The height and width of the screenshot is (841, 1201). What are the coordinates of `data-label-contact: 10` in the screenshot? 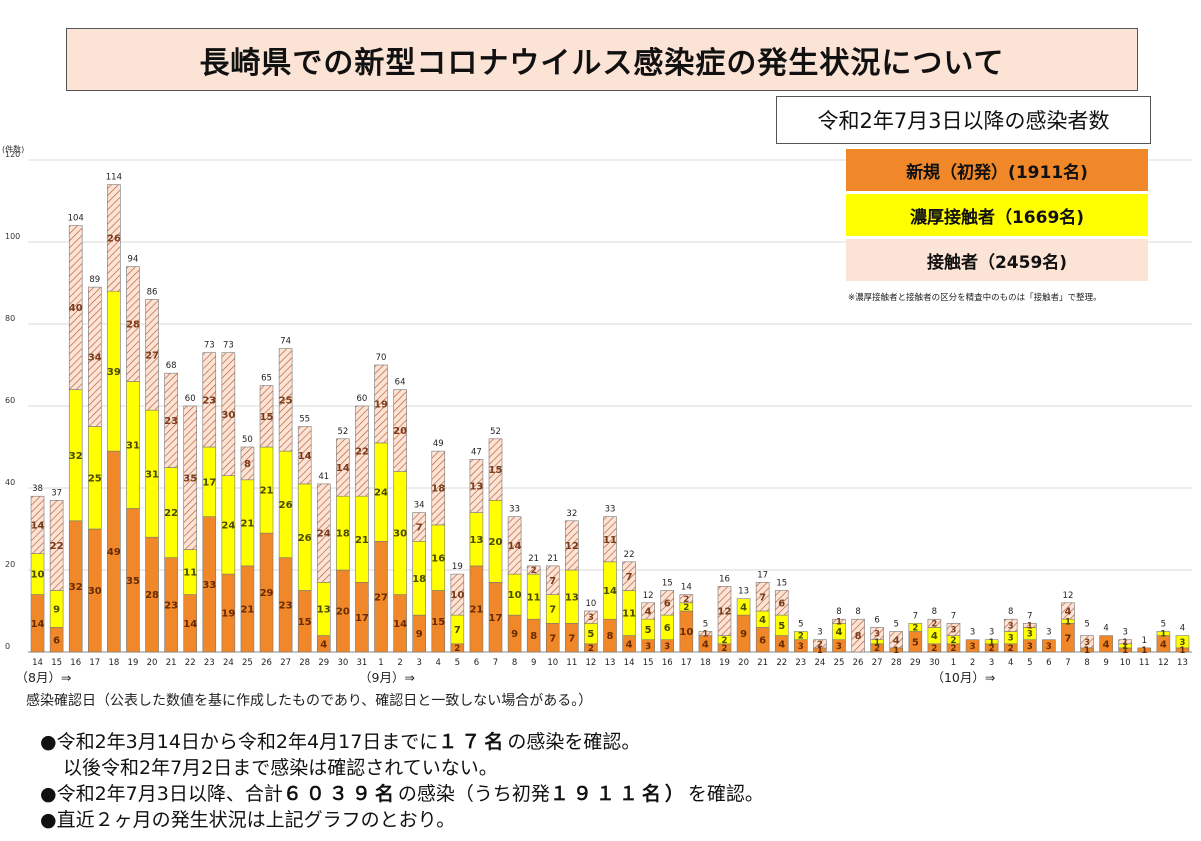 It's located at (457, 595).